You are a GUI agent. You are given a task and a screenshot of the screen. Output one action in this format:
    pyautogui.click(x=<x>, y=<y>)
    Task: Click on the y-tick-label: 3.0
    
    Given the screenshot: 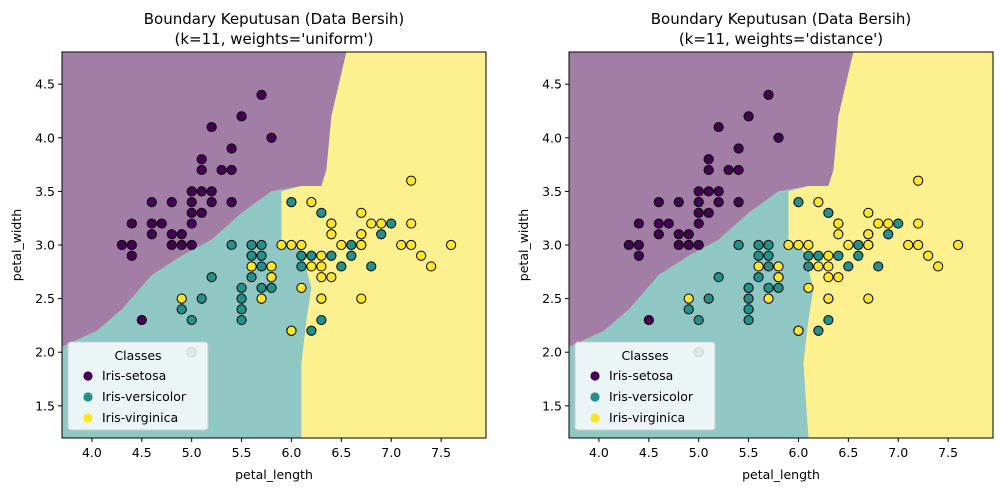 What is the action you would take?
    pyautogui.click(x=552, y=245)
    